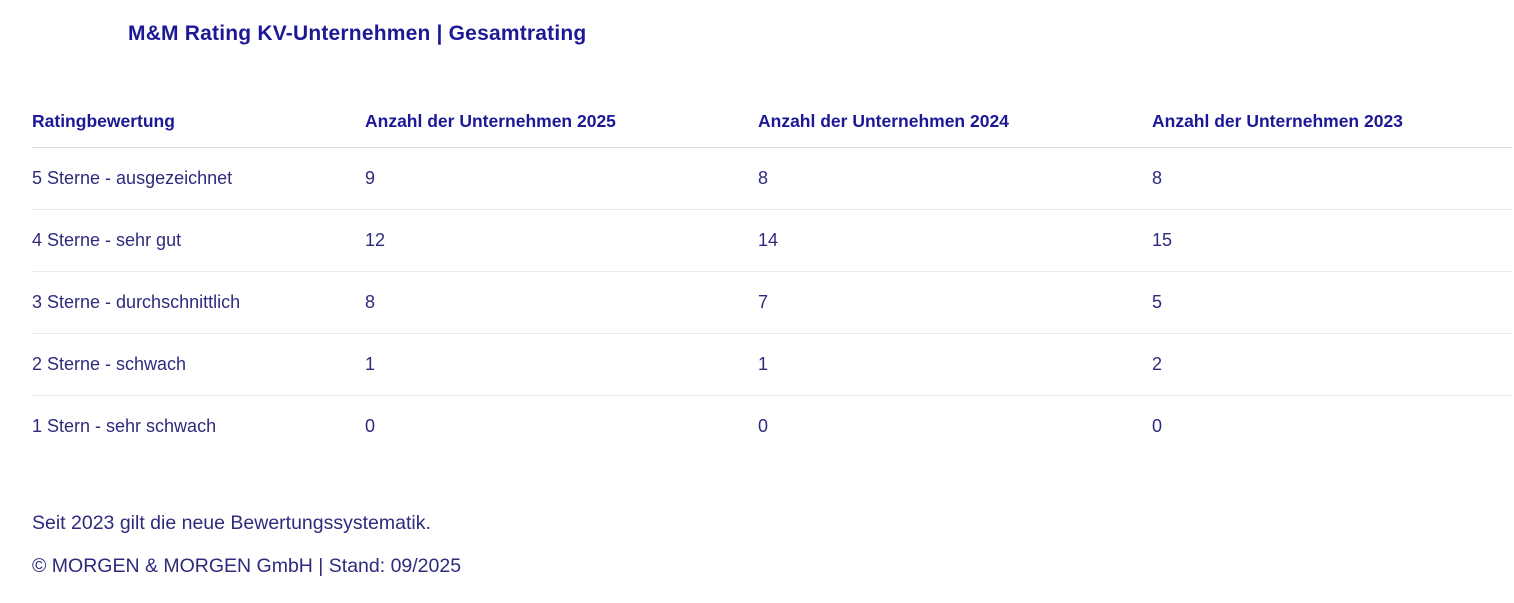 This screenshot has width=1514, height=603. I want to click on count-2025: 12, so click(375, 240).